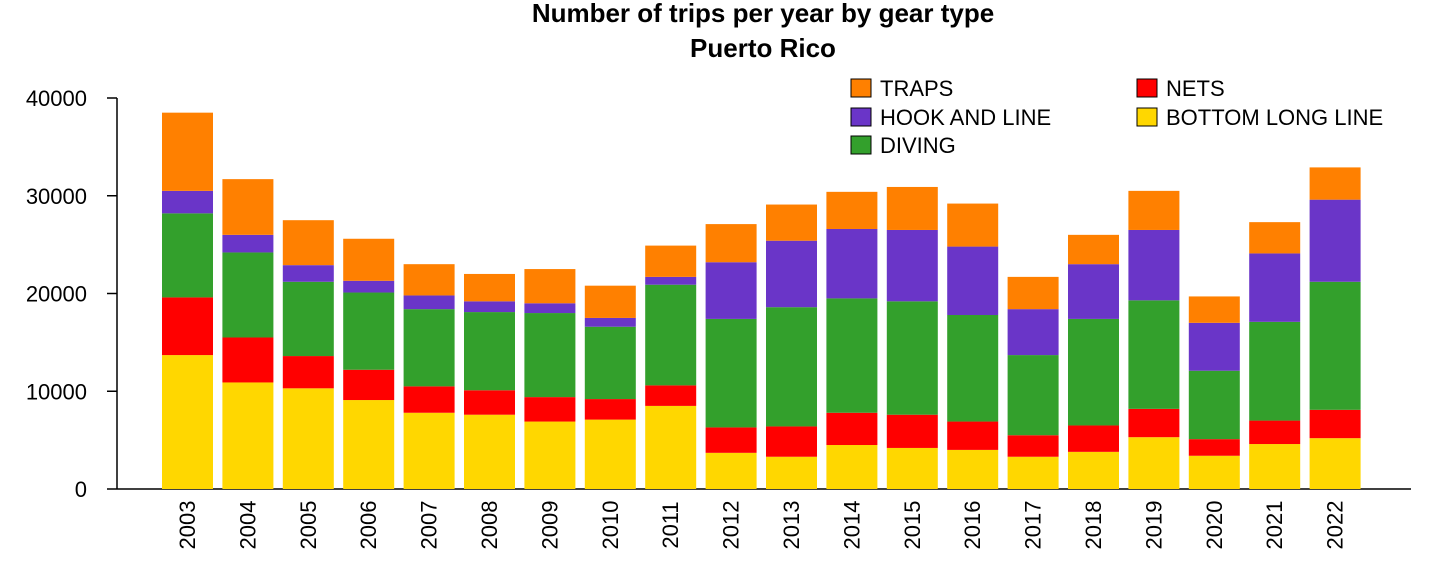 The width and height of the screenshot is (1440, 576). I want to click on bar-traps-2011, so click(671, 261).